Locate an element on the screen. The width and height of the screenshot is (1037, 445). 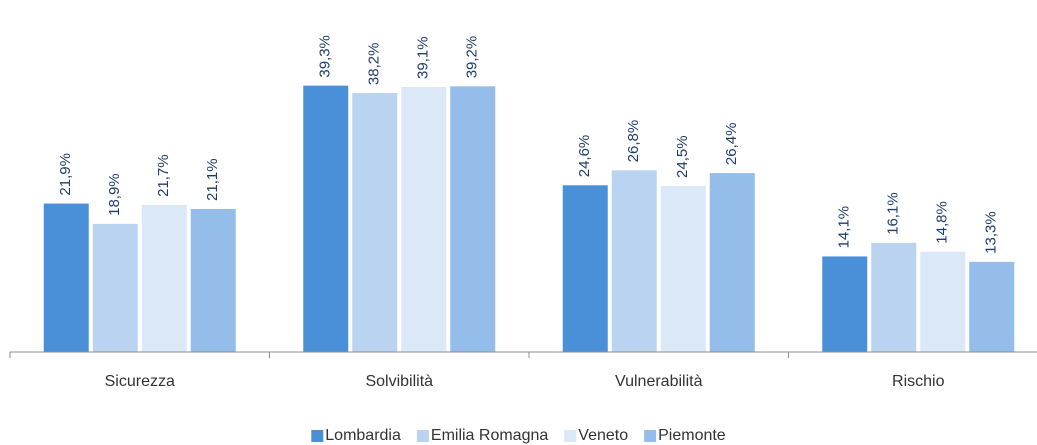
value-label: 16,1% is located at coordinates (893, 213).